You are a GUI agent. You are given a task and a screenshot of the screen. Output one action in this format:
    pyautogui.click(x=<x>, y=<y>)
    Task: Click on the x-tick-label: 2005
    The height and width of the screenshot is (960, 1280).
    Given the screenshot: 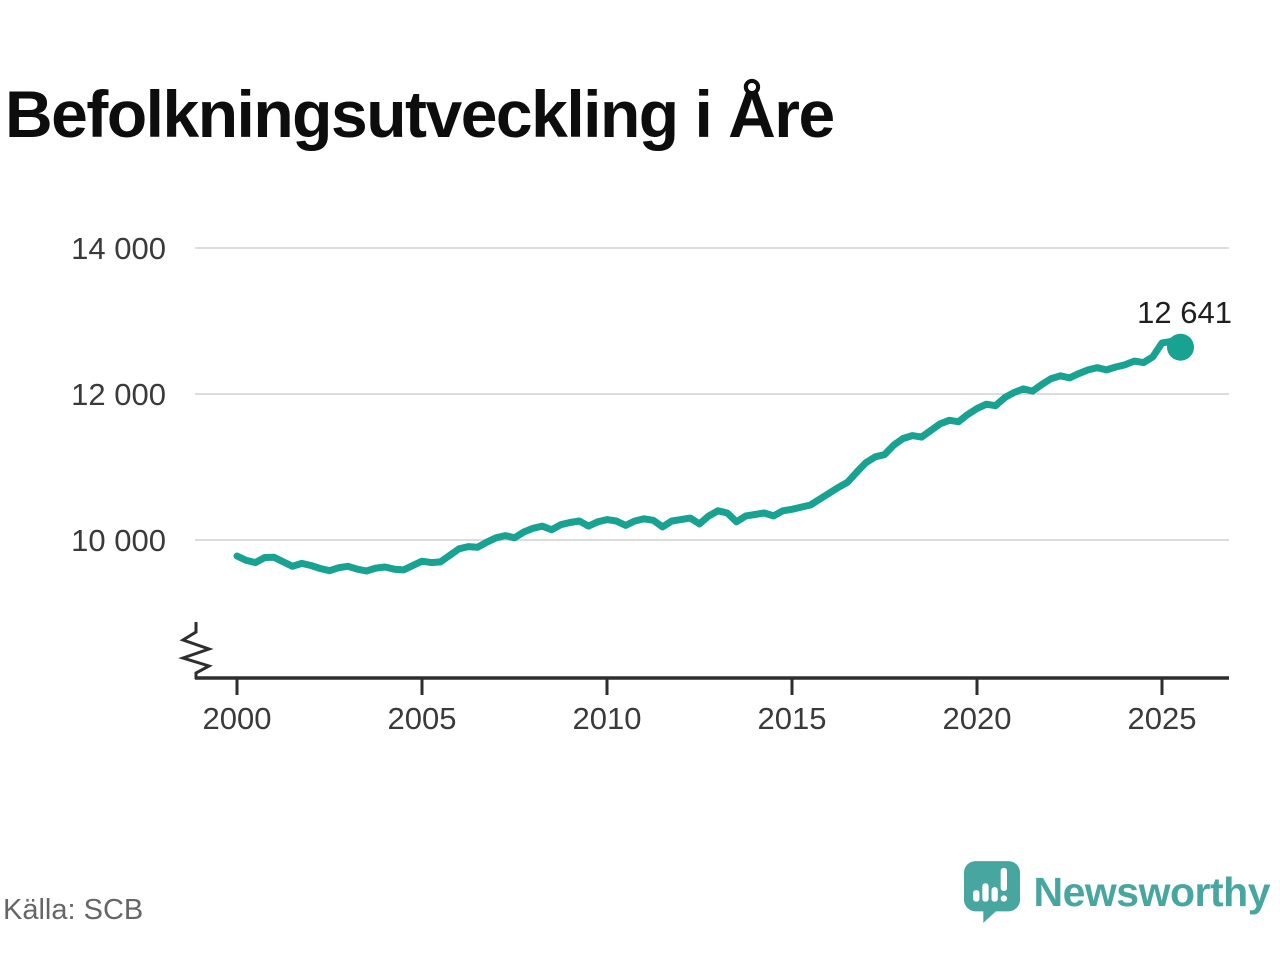 What is the action you would take?
    pyautogui.click(x=422, y=718)
    